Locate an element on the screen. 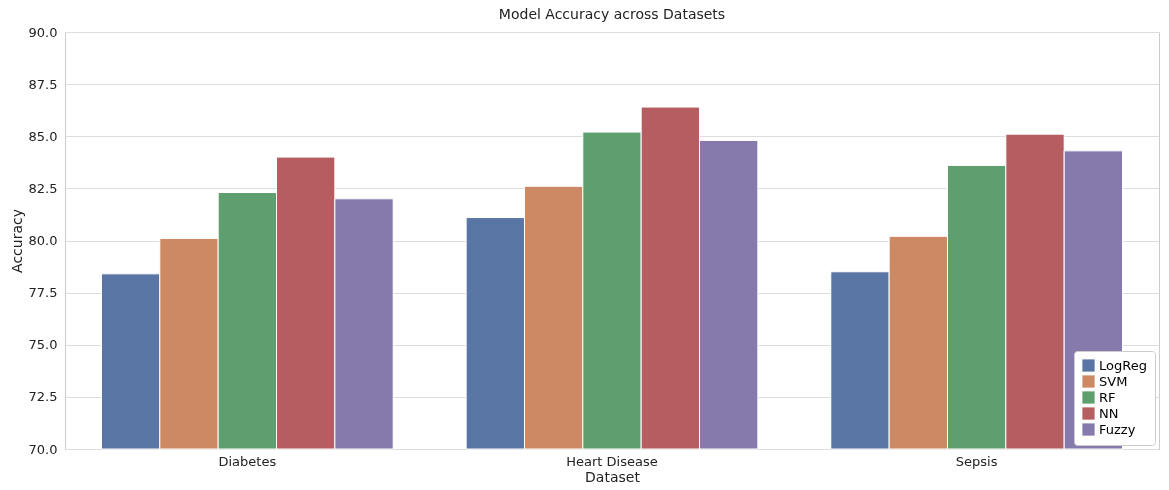 This screenshot has height=490, width=1169. x-tick-label: Sepsis is located at coordinates (976, 461).